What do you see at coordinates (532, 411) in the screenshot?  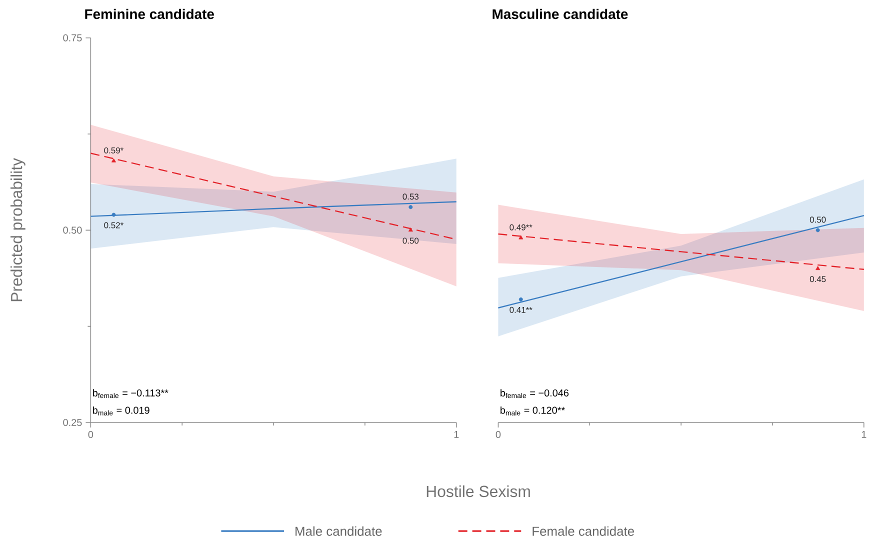 I see `annotation: b$_{male}$ = 0.120**` at bounding box center [532, 411].